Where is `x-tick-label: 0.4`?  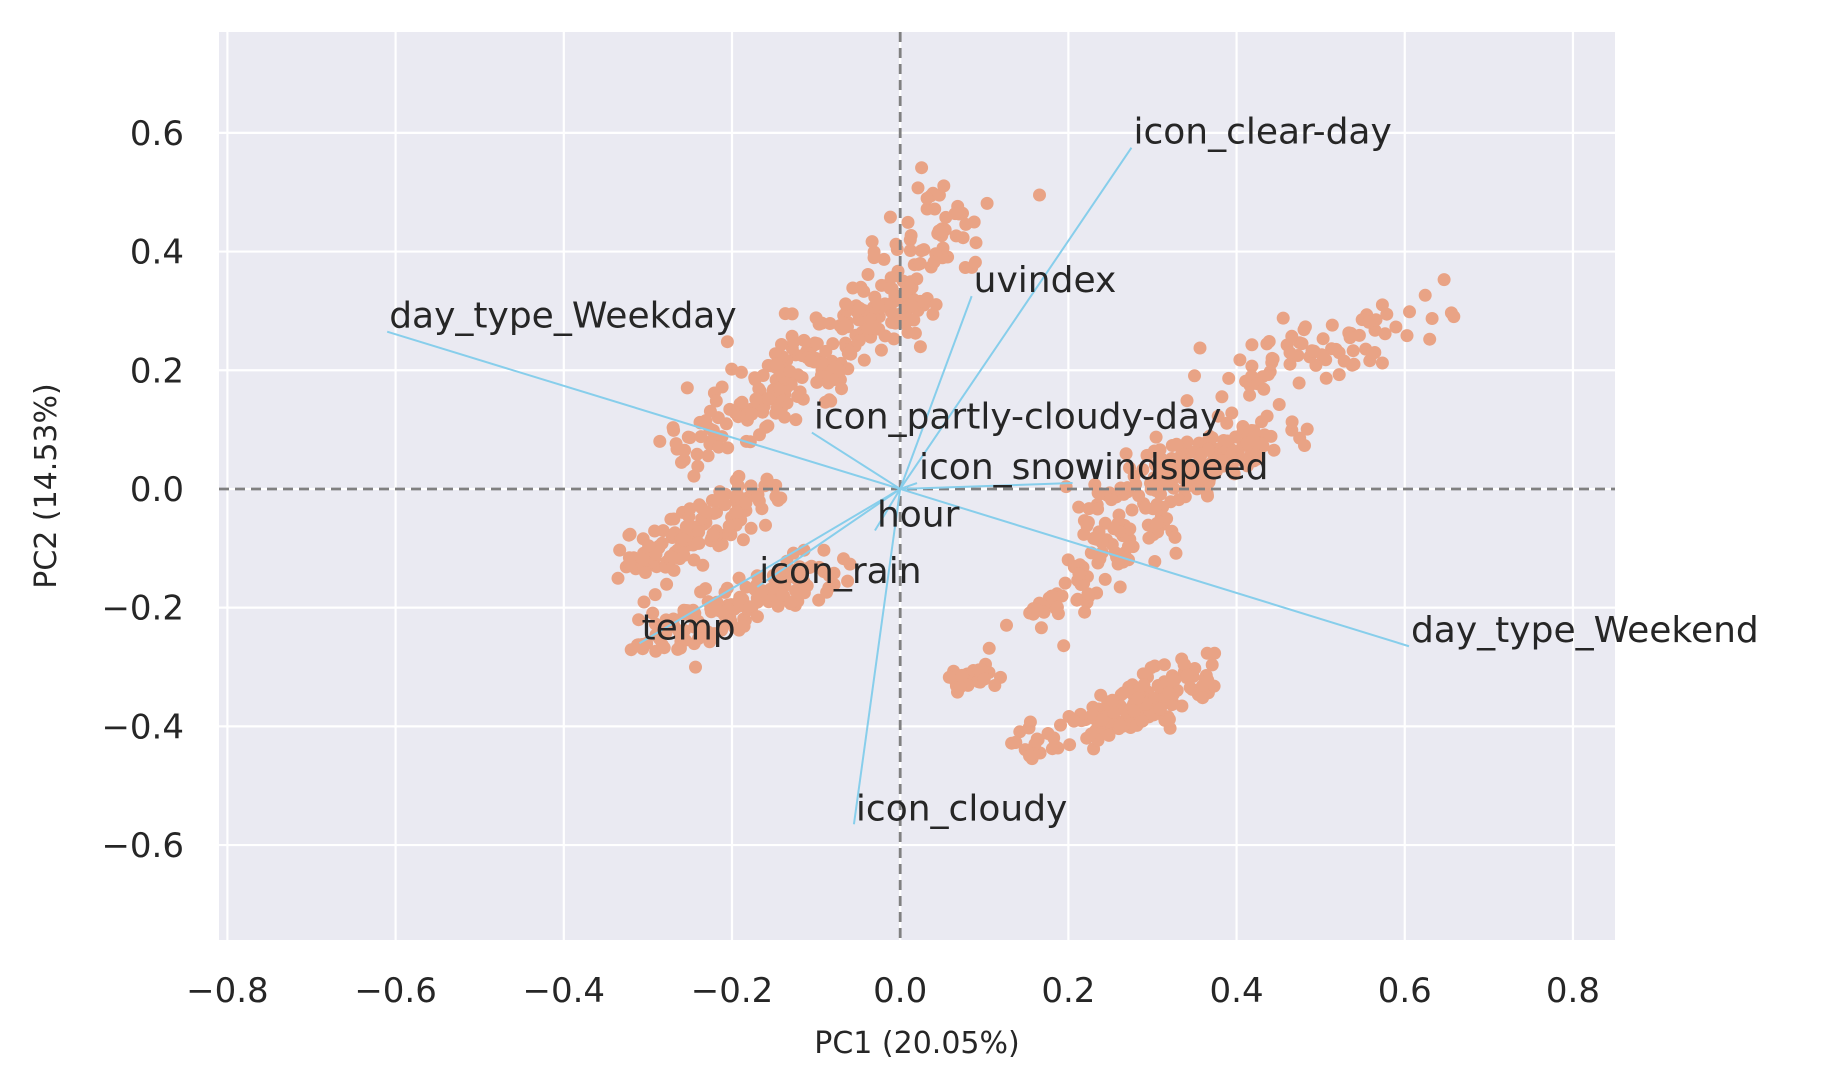 x-tick-label: 0.4 is located at coordinates (1237, 991).